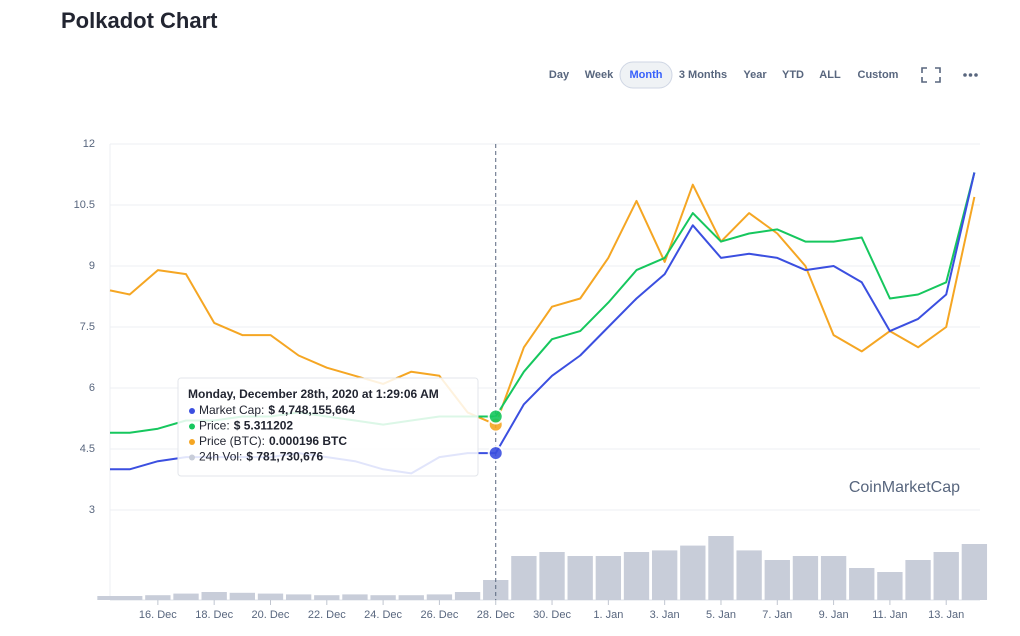  Describe the element at coordinates (904, 487) in the screenshot. I see `watermark: CoinMarketCap` at that location.